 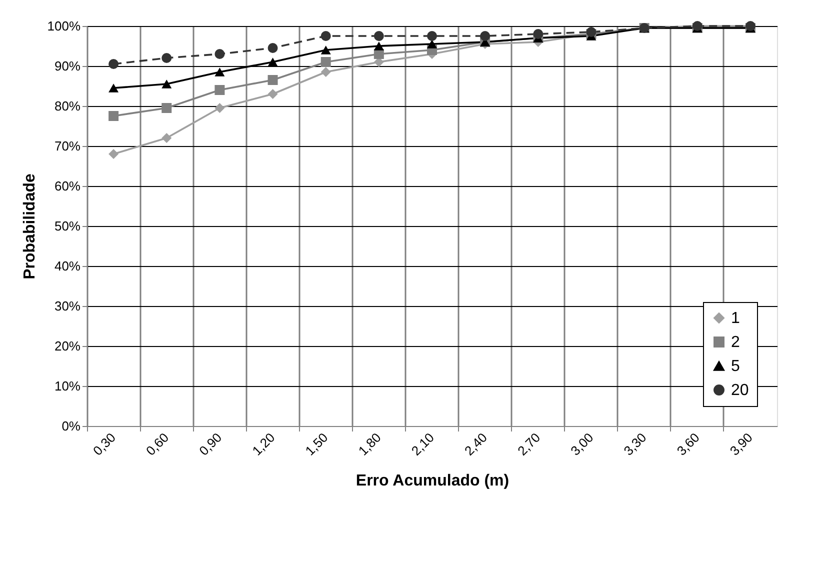 I want to click on x-tick-label: 3,00, so click(x=582, y=444).